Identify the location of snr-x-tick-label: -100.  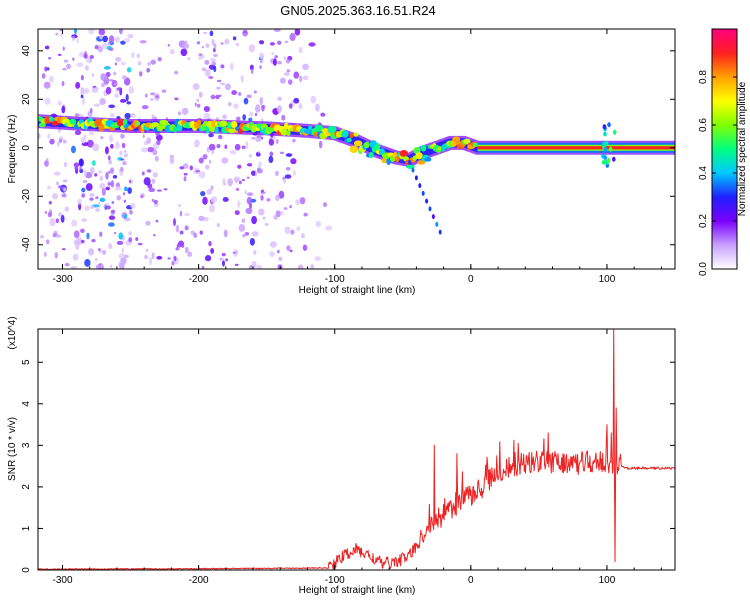
(335, 580).